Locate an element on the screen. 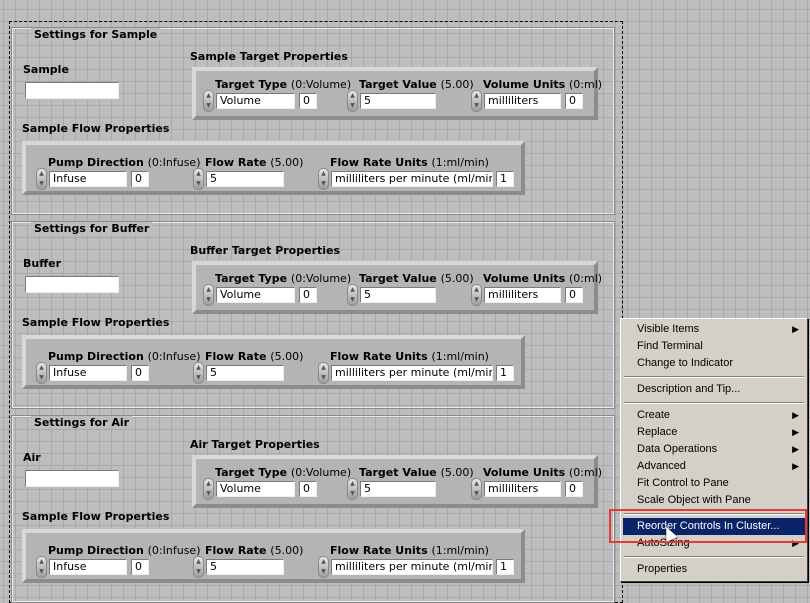  menu-item-label: Visible Items is located at coordinates (668, 329).